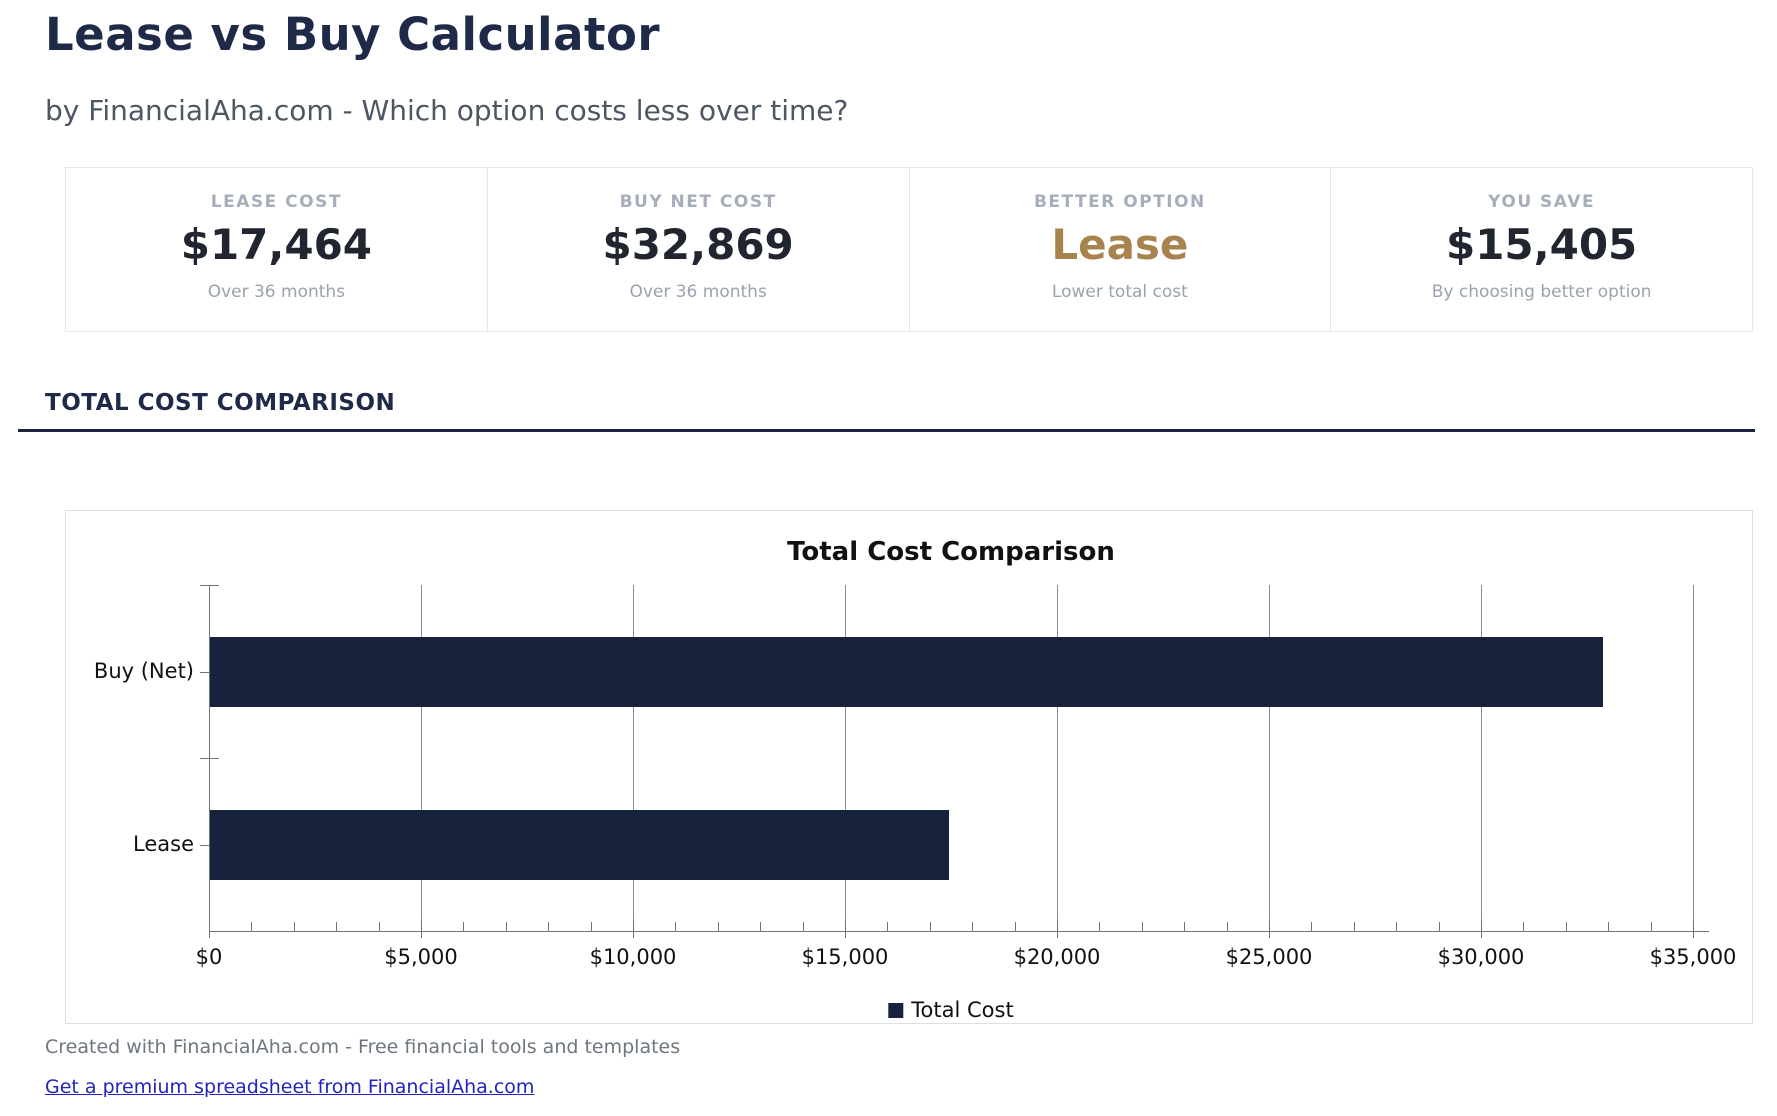  Describe the element at coordinates (906, 671) in the screenshot. I see `bar-buy-net-` at that location.